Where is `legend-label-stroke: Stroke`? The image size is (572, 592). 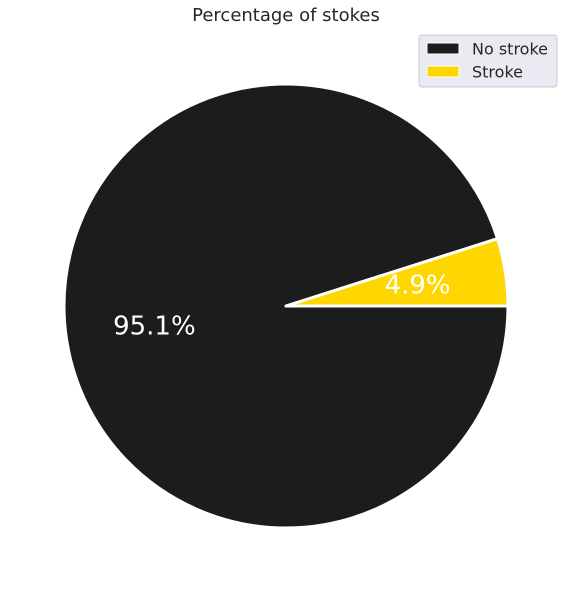
legend-label-stroke: Stroke is located at coordinates (497, 72).